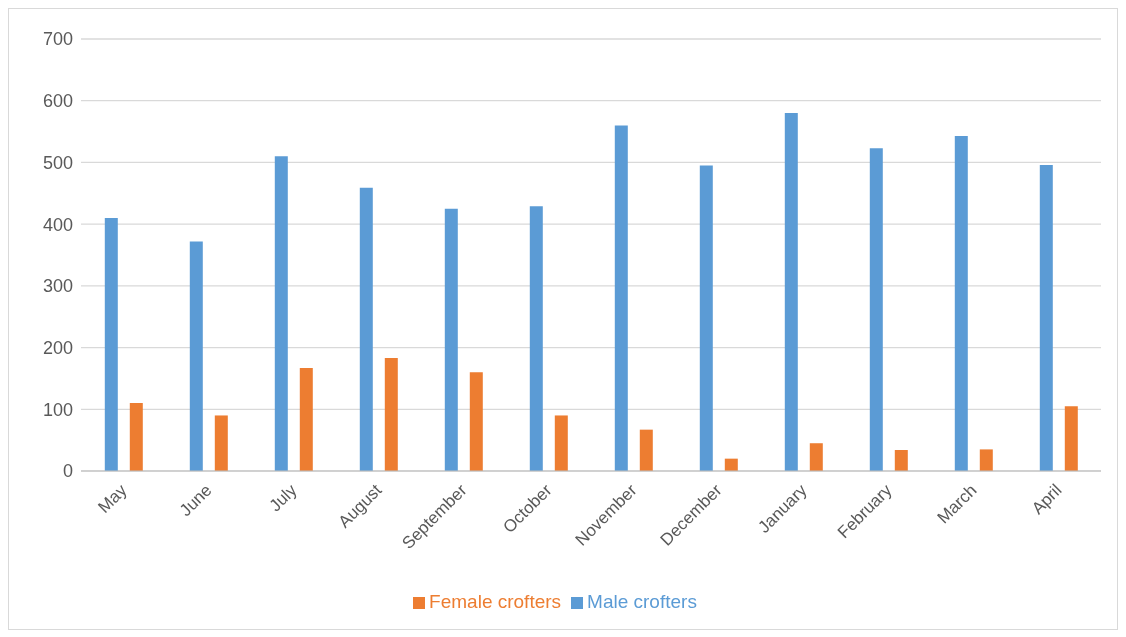 The image size is (1126, 637). Describe the element at coordinates (57, 224) in the screenshot. I see `y-tick-label: 400` at that location.